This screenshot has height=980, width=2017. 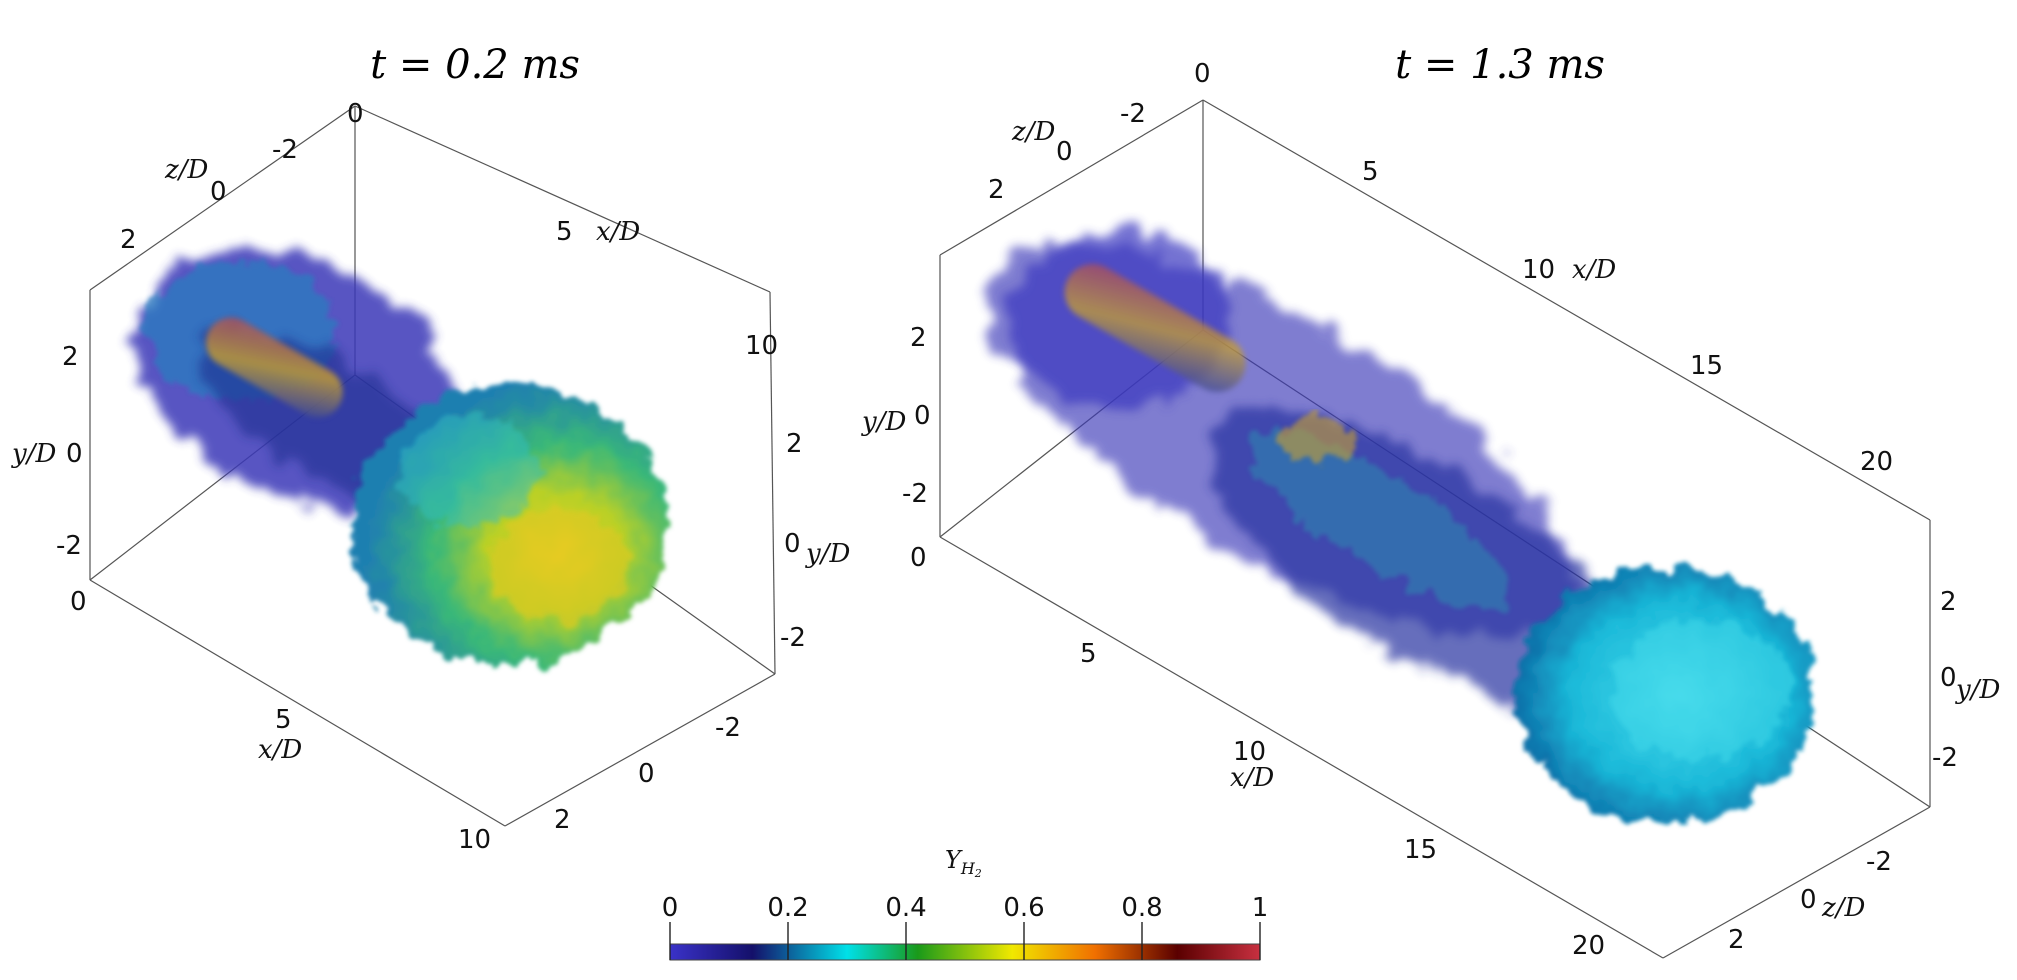 What do you see at coordinates (33, 454) in the screenshot?
I see `left-y-left-label: y/D` at bounding box center [33, 454].